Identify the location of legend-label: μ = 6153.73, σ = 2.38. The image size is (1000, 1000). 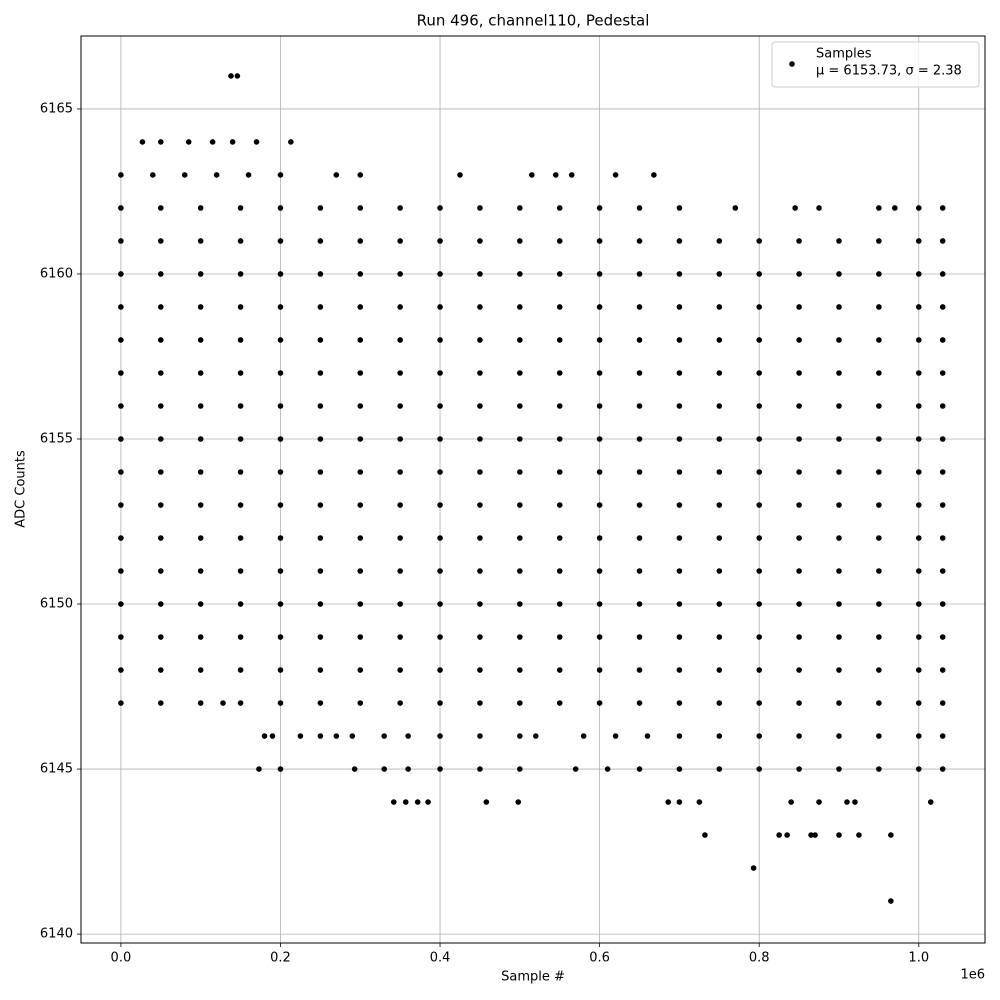
(889, 71).